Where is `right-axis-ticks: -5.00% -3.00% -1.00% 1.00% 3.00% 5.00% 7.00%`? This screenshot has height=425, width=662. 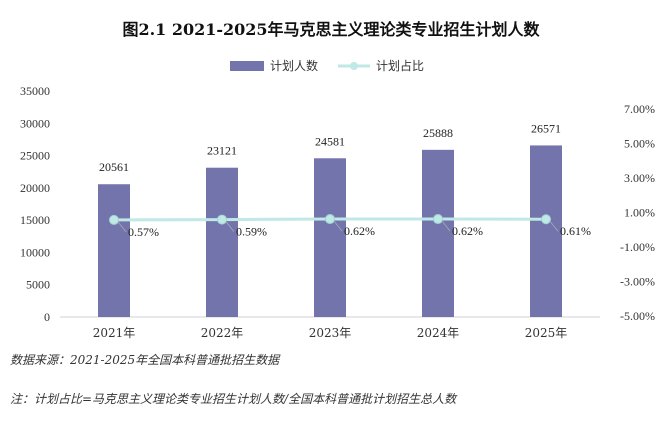 right-axis-ticks: -5.00% -3.00% -1.00% 1.00% 3.00% 5.00% 7.00% is located at coordinates (637, 212).